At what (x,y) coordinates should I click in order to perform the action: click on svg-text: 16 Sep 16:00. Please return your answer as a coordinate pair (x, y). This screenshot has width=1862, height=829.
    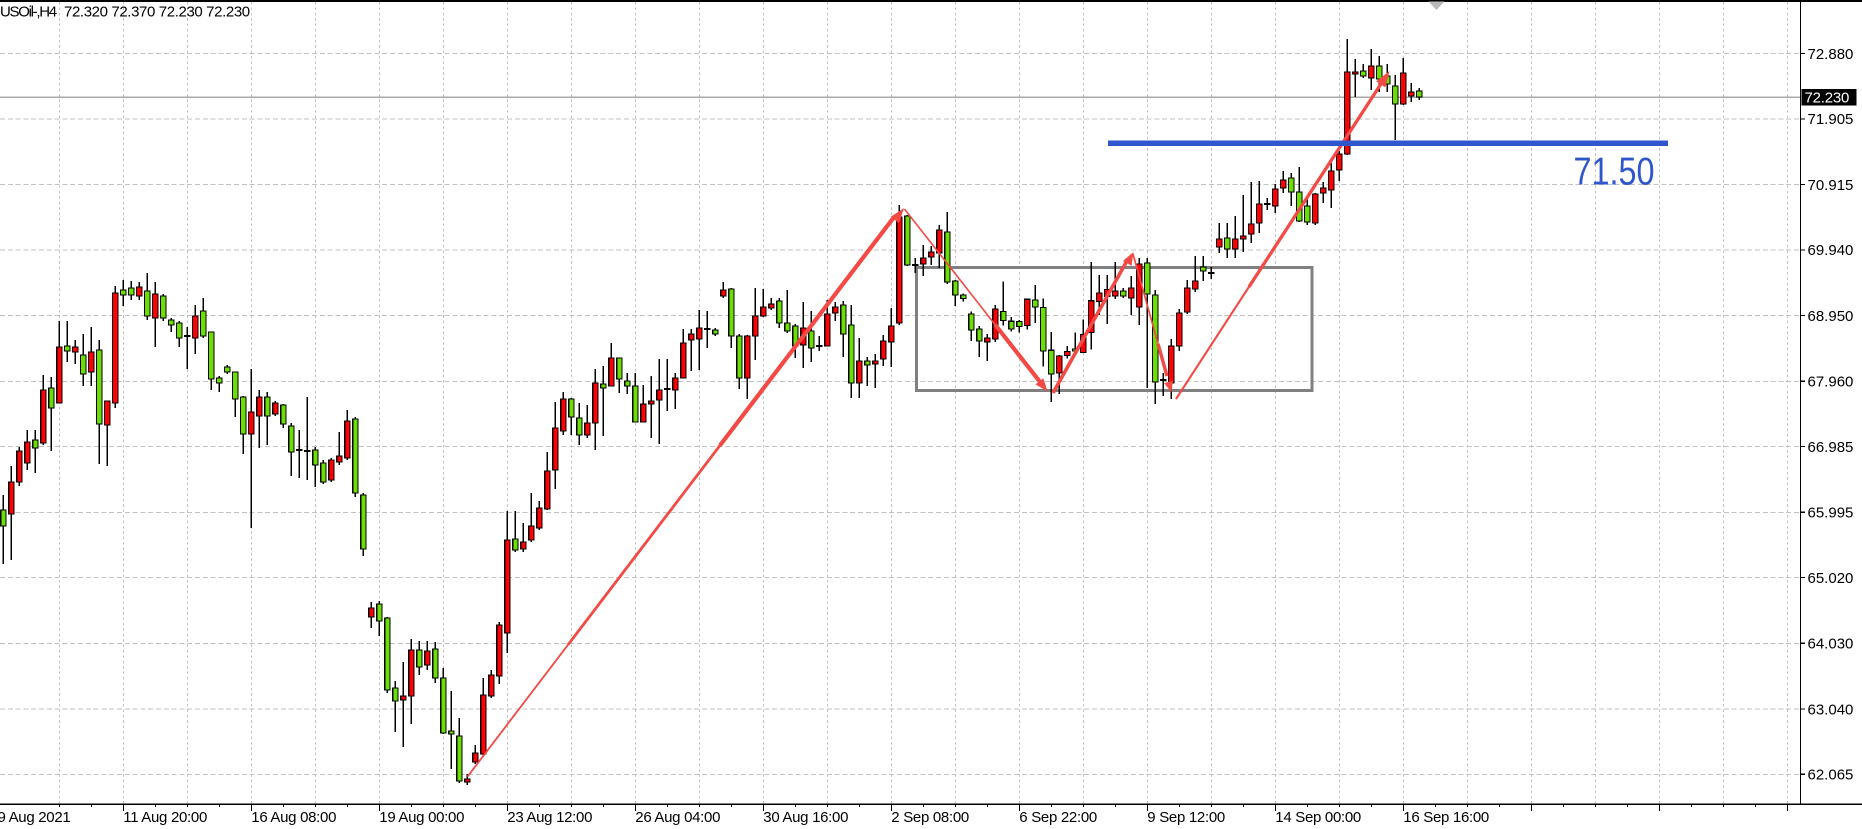
    Looking at the image, I should click on (1446, 817).